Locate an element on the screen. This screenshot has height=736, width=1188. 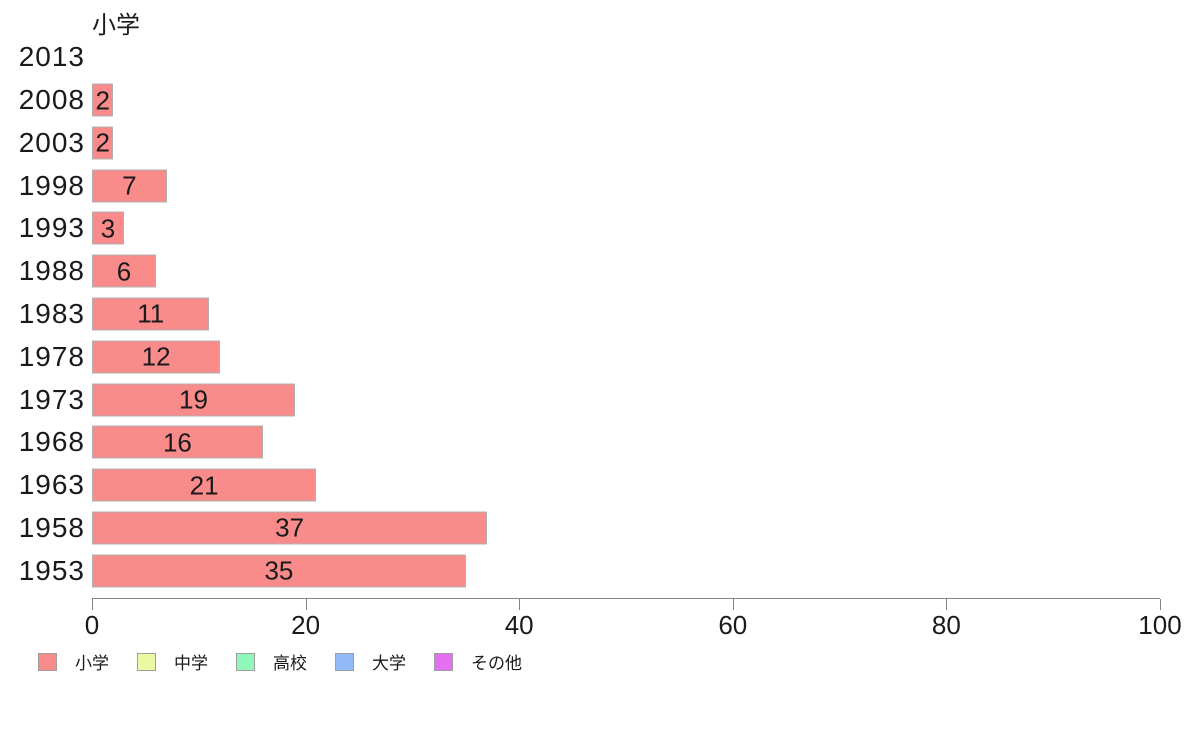
x-axis-tick-label: 40 is located at coordinates (519, 625).